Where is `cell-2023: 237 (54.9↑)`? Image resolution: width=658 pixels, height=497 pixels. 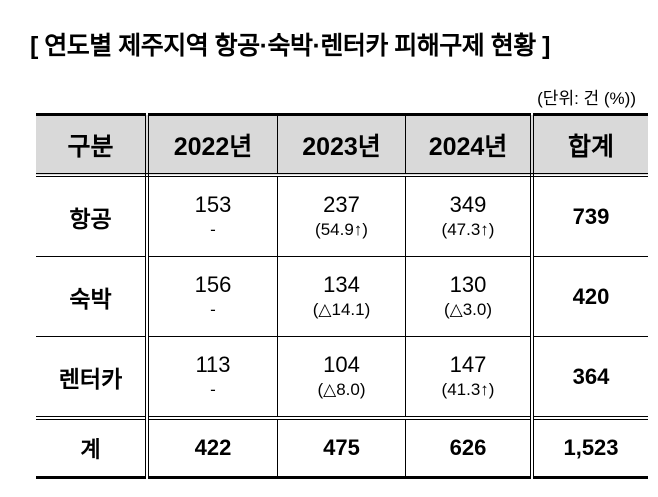 cell-2023: 237 (54.9↑) is located at coordinates (341, 216).